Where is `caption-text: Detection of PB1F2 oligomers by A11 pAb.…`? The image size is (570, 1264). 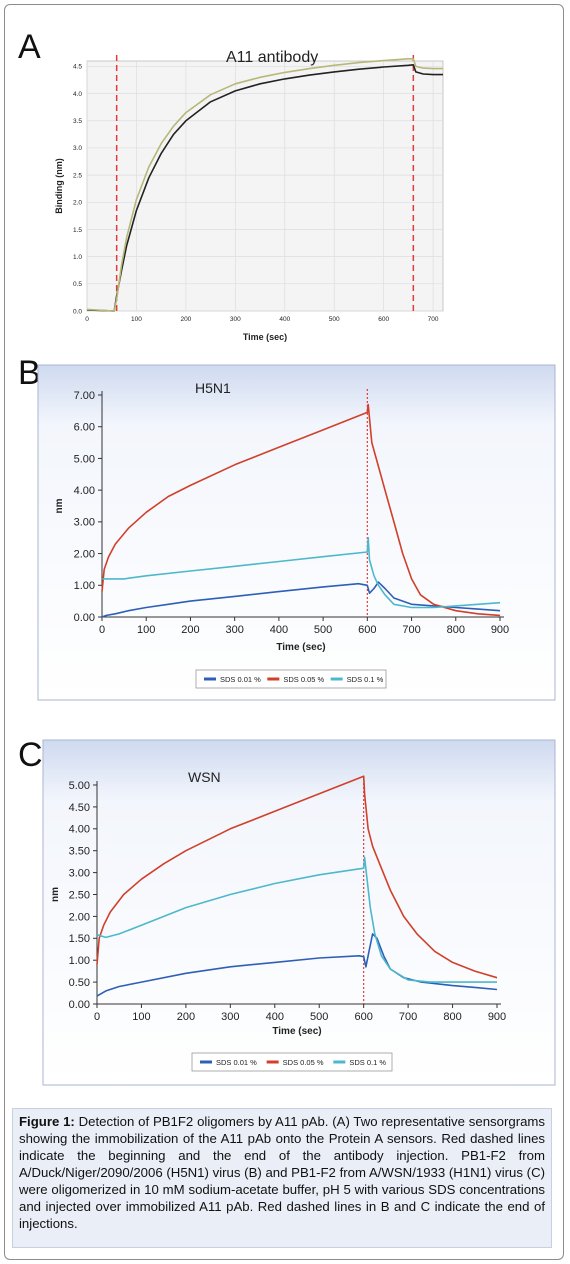 caption-text: Detection of PB1F2 oligomers by A11 pAb.… is located at coordinates (282, 1172).